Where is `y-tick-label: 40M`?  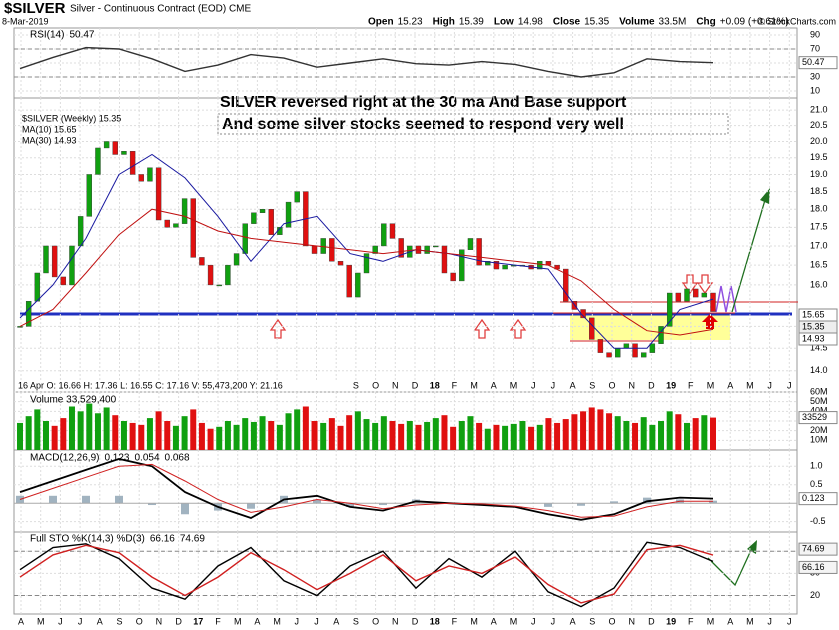
y-tick-label: 40M is located at coordinates (819, 411).